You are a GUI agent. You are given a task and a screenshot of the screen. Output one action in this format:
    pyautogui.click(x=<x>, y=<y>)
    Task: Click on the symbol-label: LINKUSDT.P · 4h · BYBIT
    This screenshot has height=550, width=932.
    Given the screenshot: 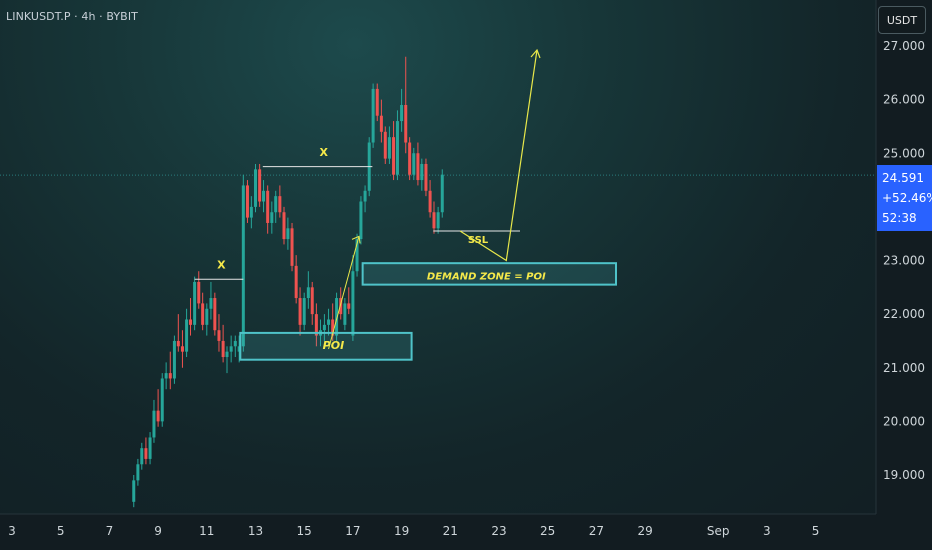 What is the action you would take?
    pyautogui.click(x=72, y=16)
    